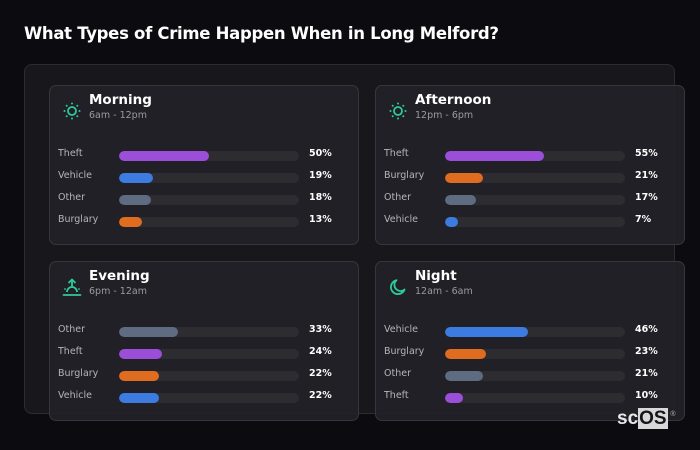 The image size is (700, 450). I want to click on bar-row: Other 17%, so click(531, 199).